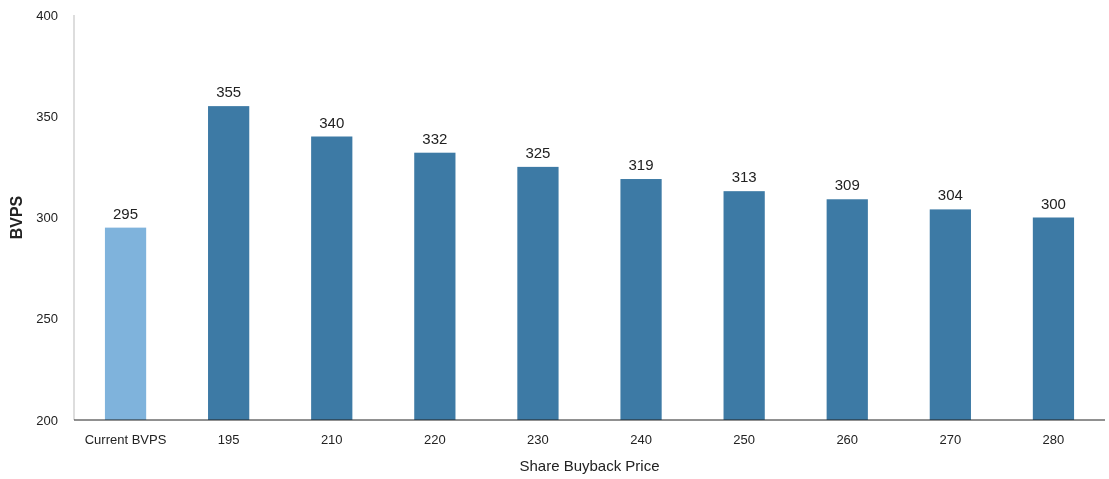 The image size is (1109, 479). I want to click on y-tick-label: 250, so click(47, 319).